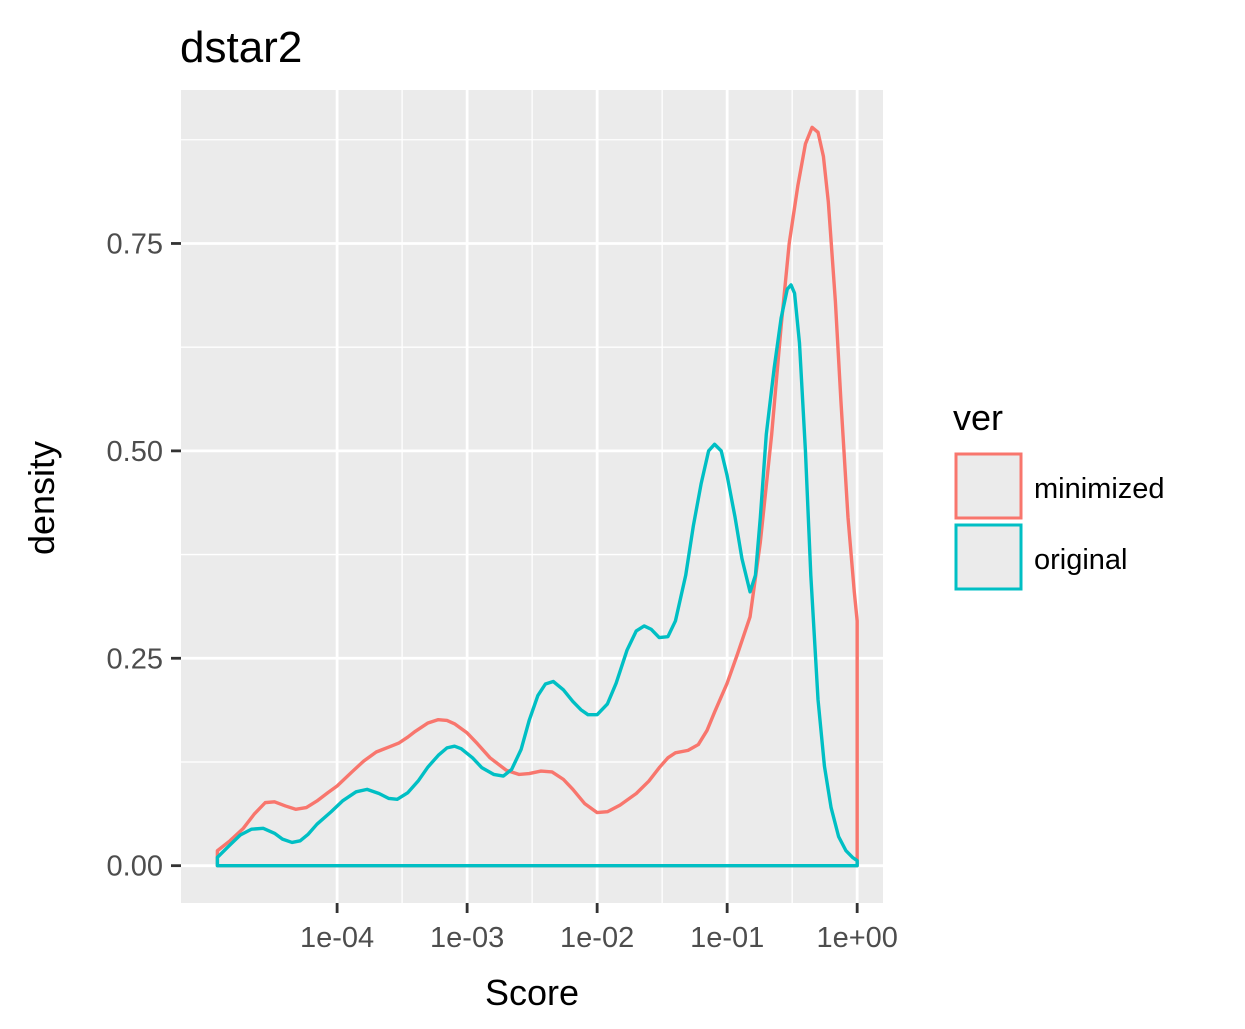 The height and width of the screenshot is (1029, 1245). I want to click on legend: ver minimized original, so click(1059, 494).